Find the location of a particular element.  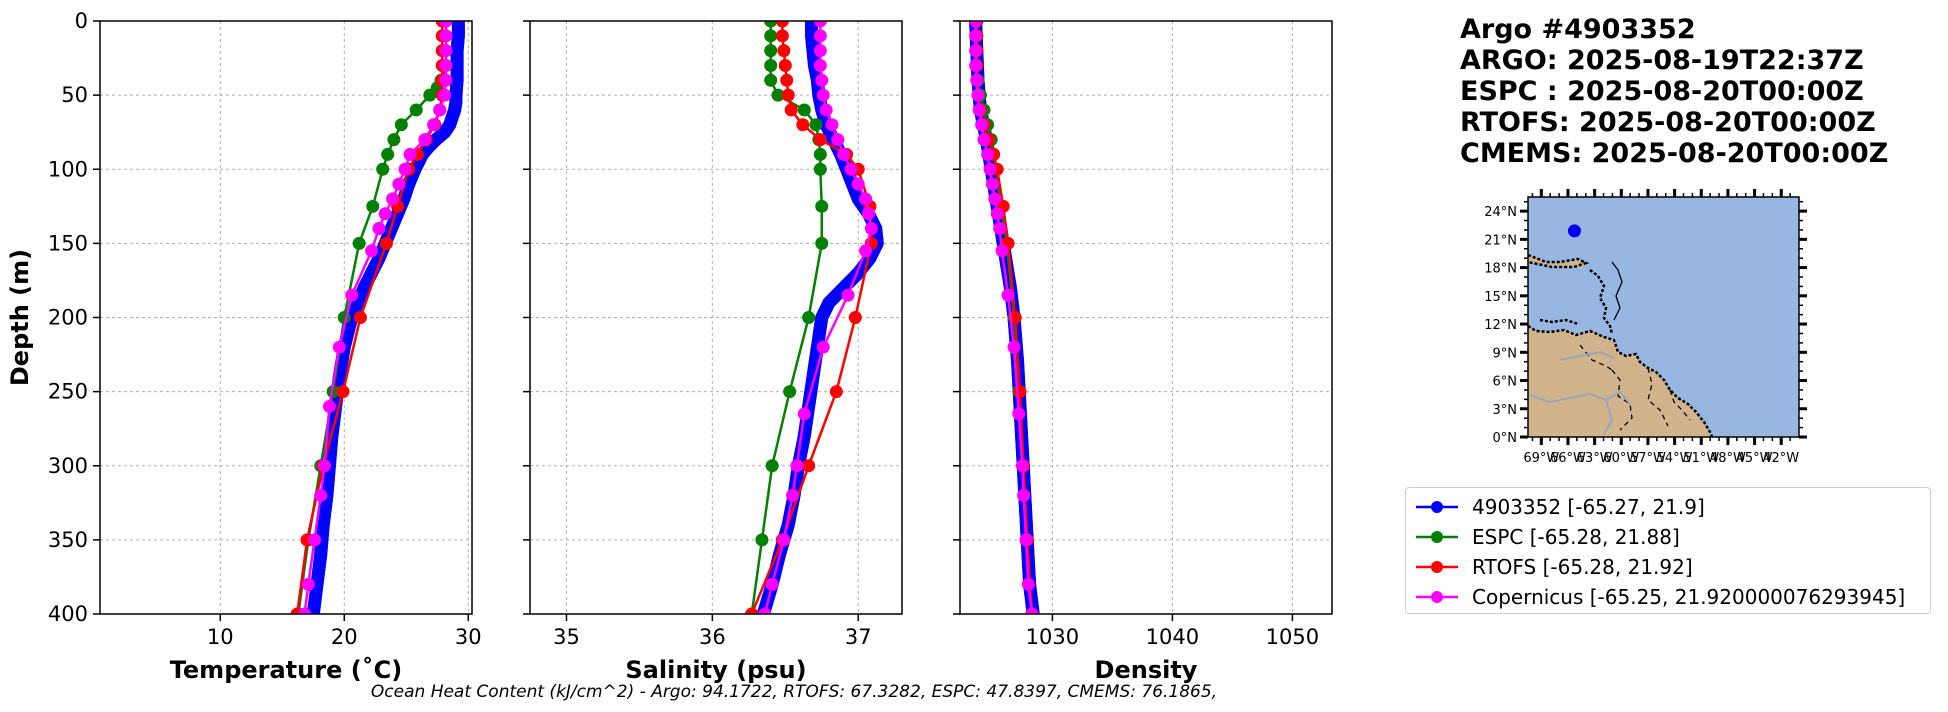

density-x-tick-label: 1030 is located at coordinates (1052, 637).